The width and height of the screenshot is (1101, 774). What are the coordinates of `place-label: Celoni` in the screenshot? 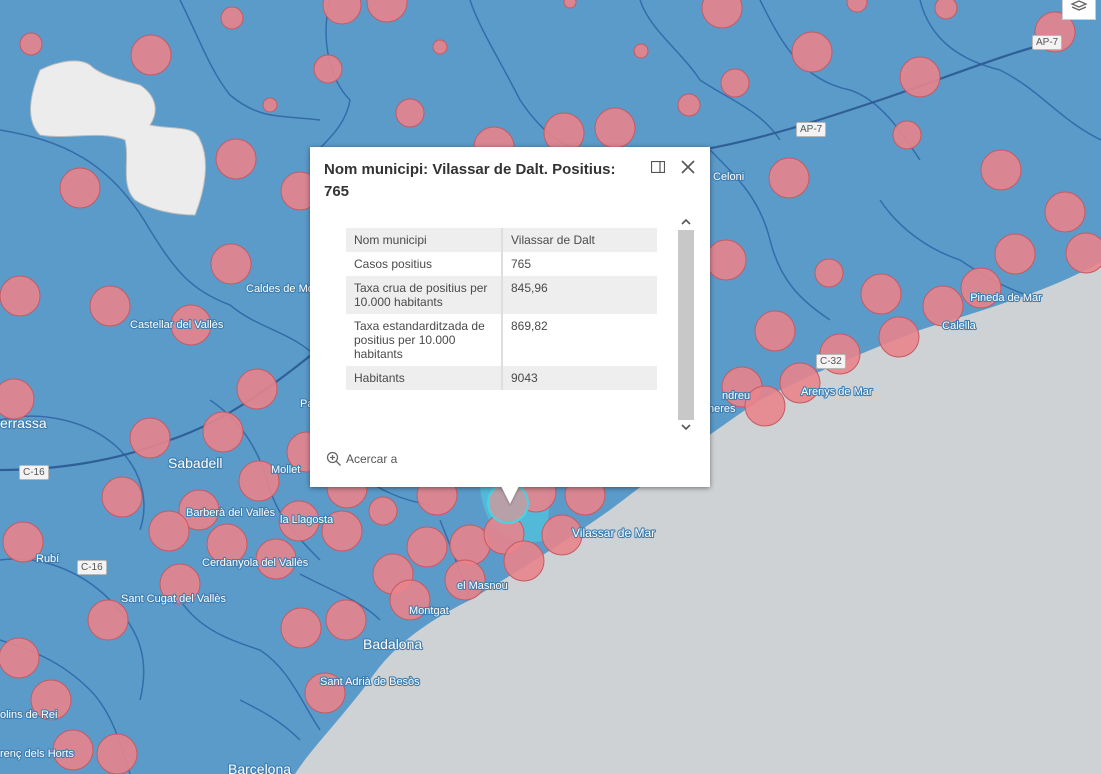 It's located at (728, 177).